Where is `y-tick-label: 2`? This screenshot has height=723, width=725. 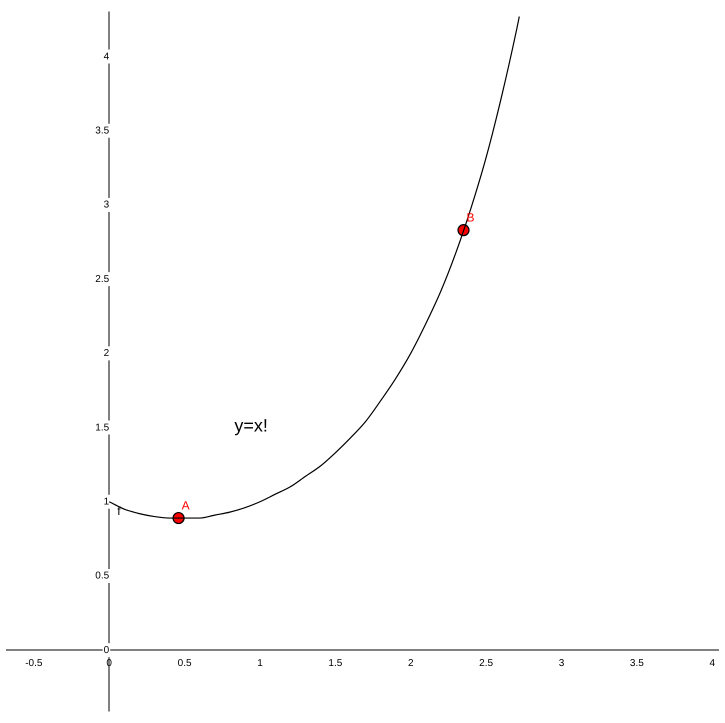
y-tick-label: 2 is located at coordinates (107, 354).